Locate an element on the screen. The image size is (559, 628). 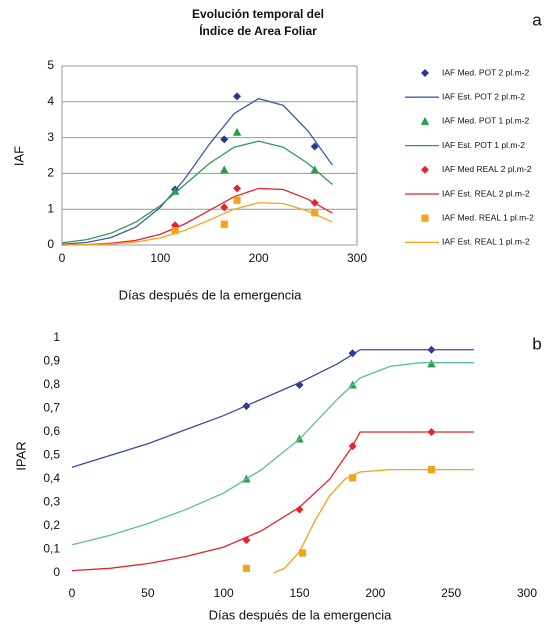
legend-label: IAF Med. REAL 1 pl.m-2 is located at coordinates (488, 217).